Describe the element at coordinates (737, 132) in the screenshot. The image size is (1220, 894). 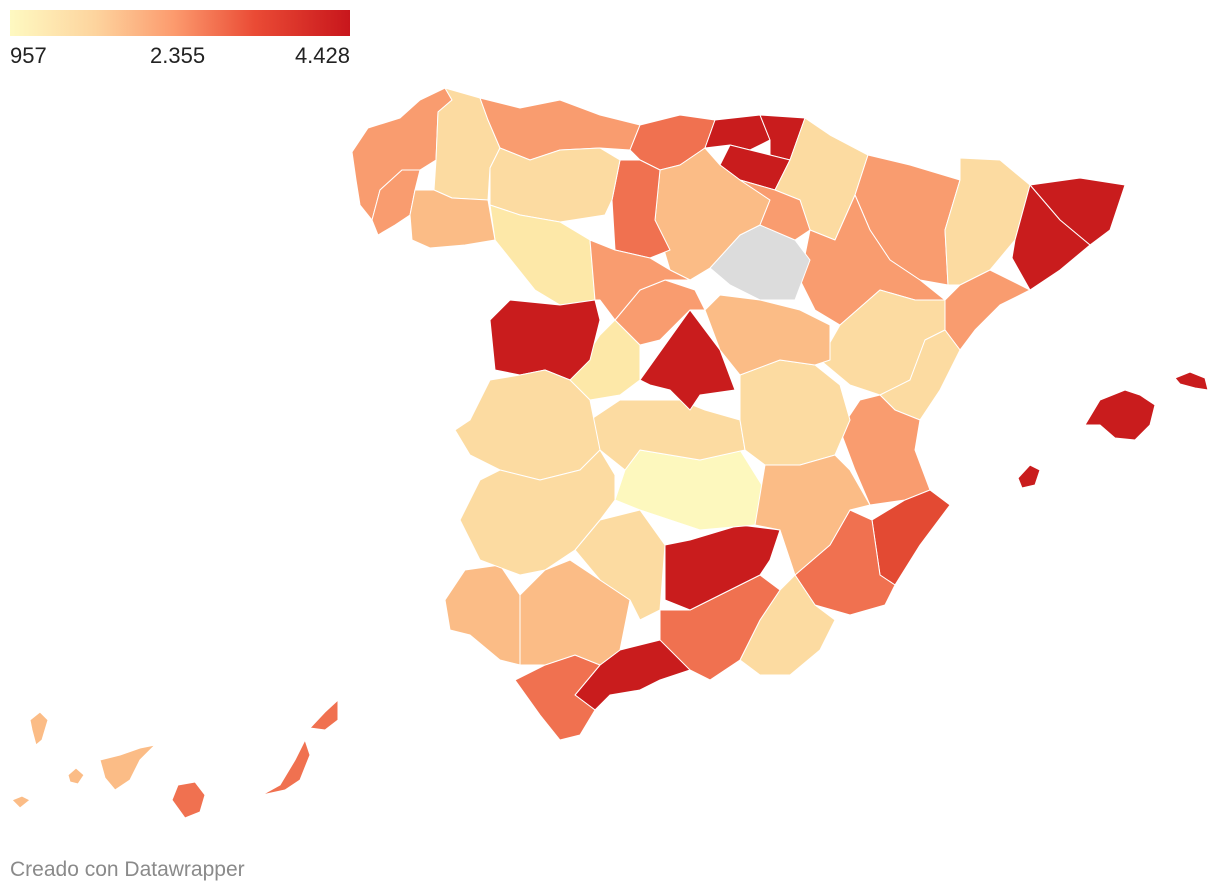
I see `region-bizkaia` at that location.